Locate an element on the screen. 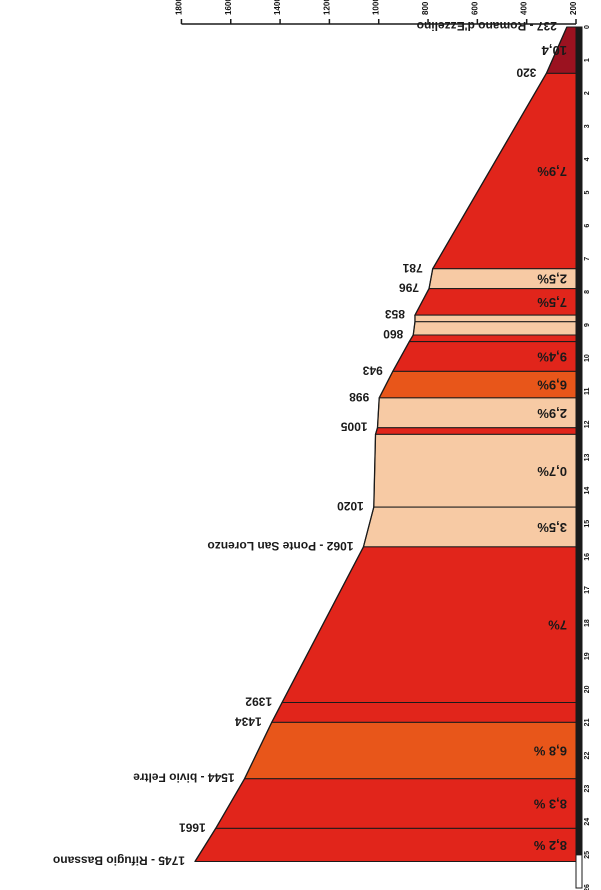 Image resolution: width=601 pixels, height=890 pixels. x-tick-label: 7 is located at coordinates (587, 259).